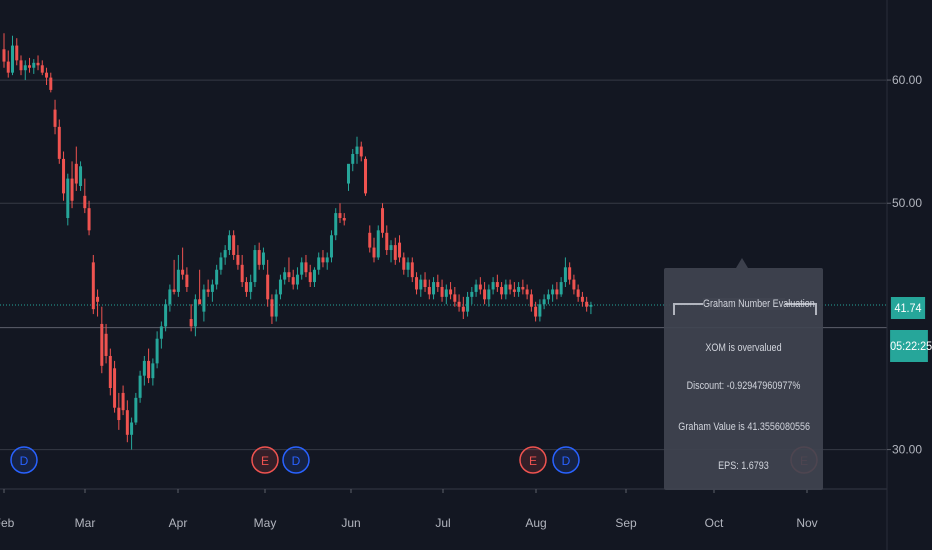 The width and height of the screenshot is (932, 550). What do you see at coordinates (414, 460) in the screenshot?
I see `event-markers: DEDEDE` at bounding box center [414, 460].